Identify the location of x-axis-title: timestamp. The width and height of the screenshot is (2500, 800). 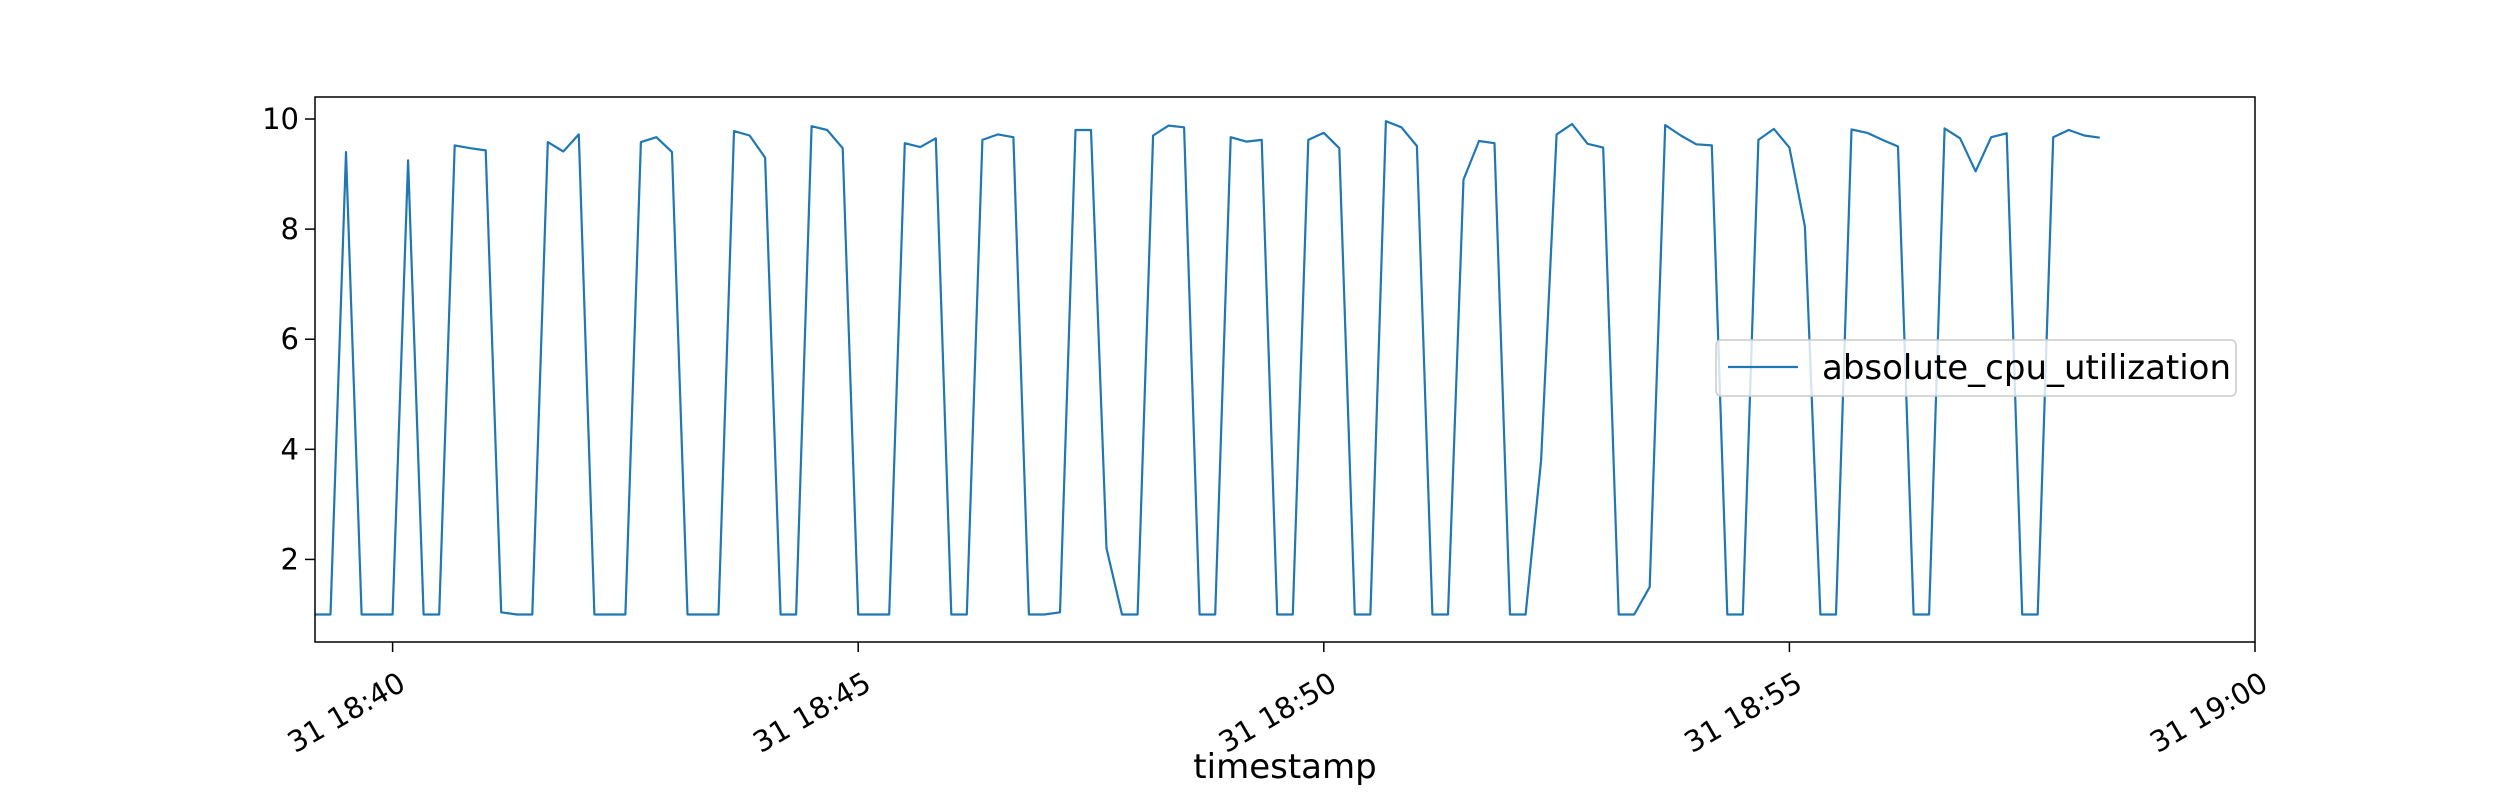
(1284, 767).